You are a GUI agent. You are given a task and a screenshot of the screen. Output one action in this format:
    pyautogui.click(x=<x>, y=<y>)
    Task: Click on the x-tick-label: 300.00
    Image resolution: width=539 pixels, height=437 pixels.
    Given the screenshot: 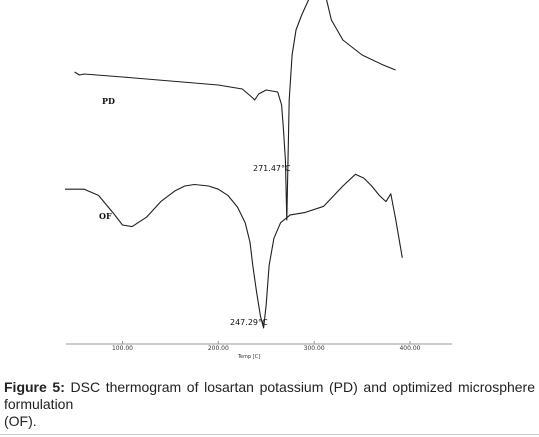 What is the action you would take?
    pyautogui.click(x=314, y=348)
    